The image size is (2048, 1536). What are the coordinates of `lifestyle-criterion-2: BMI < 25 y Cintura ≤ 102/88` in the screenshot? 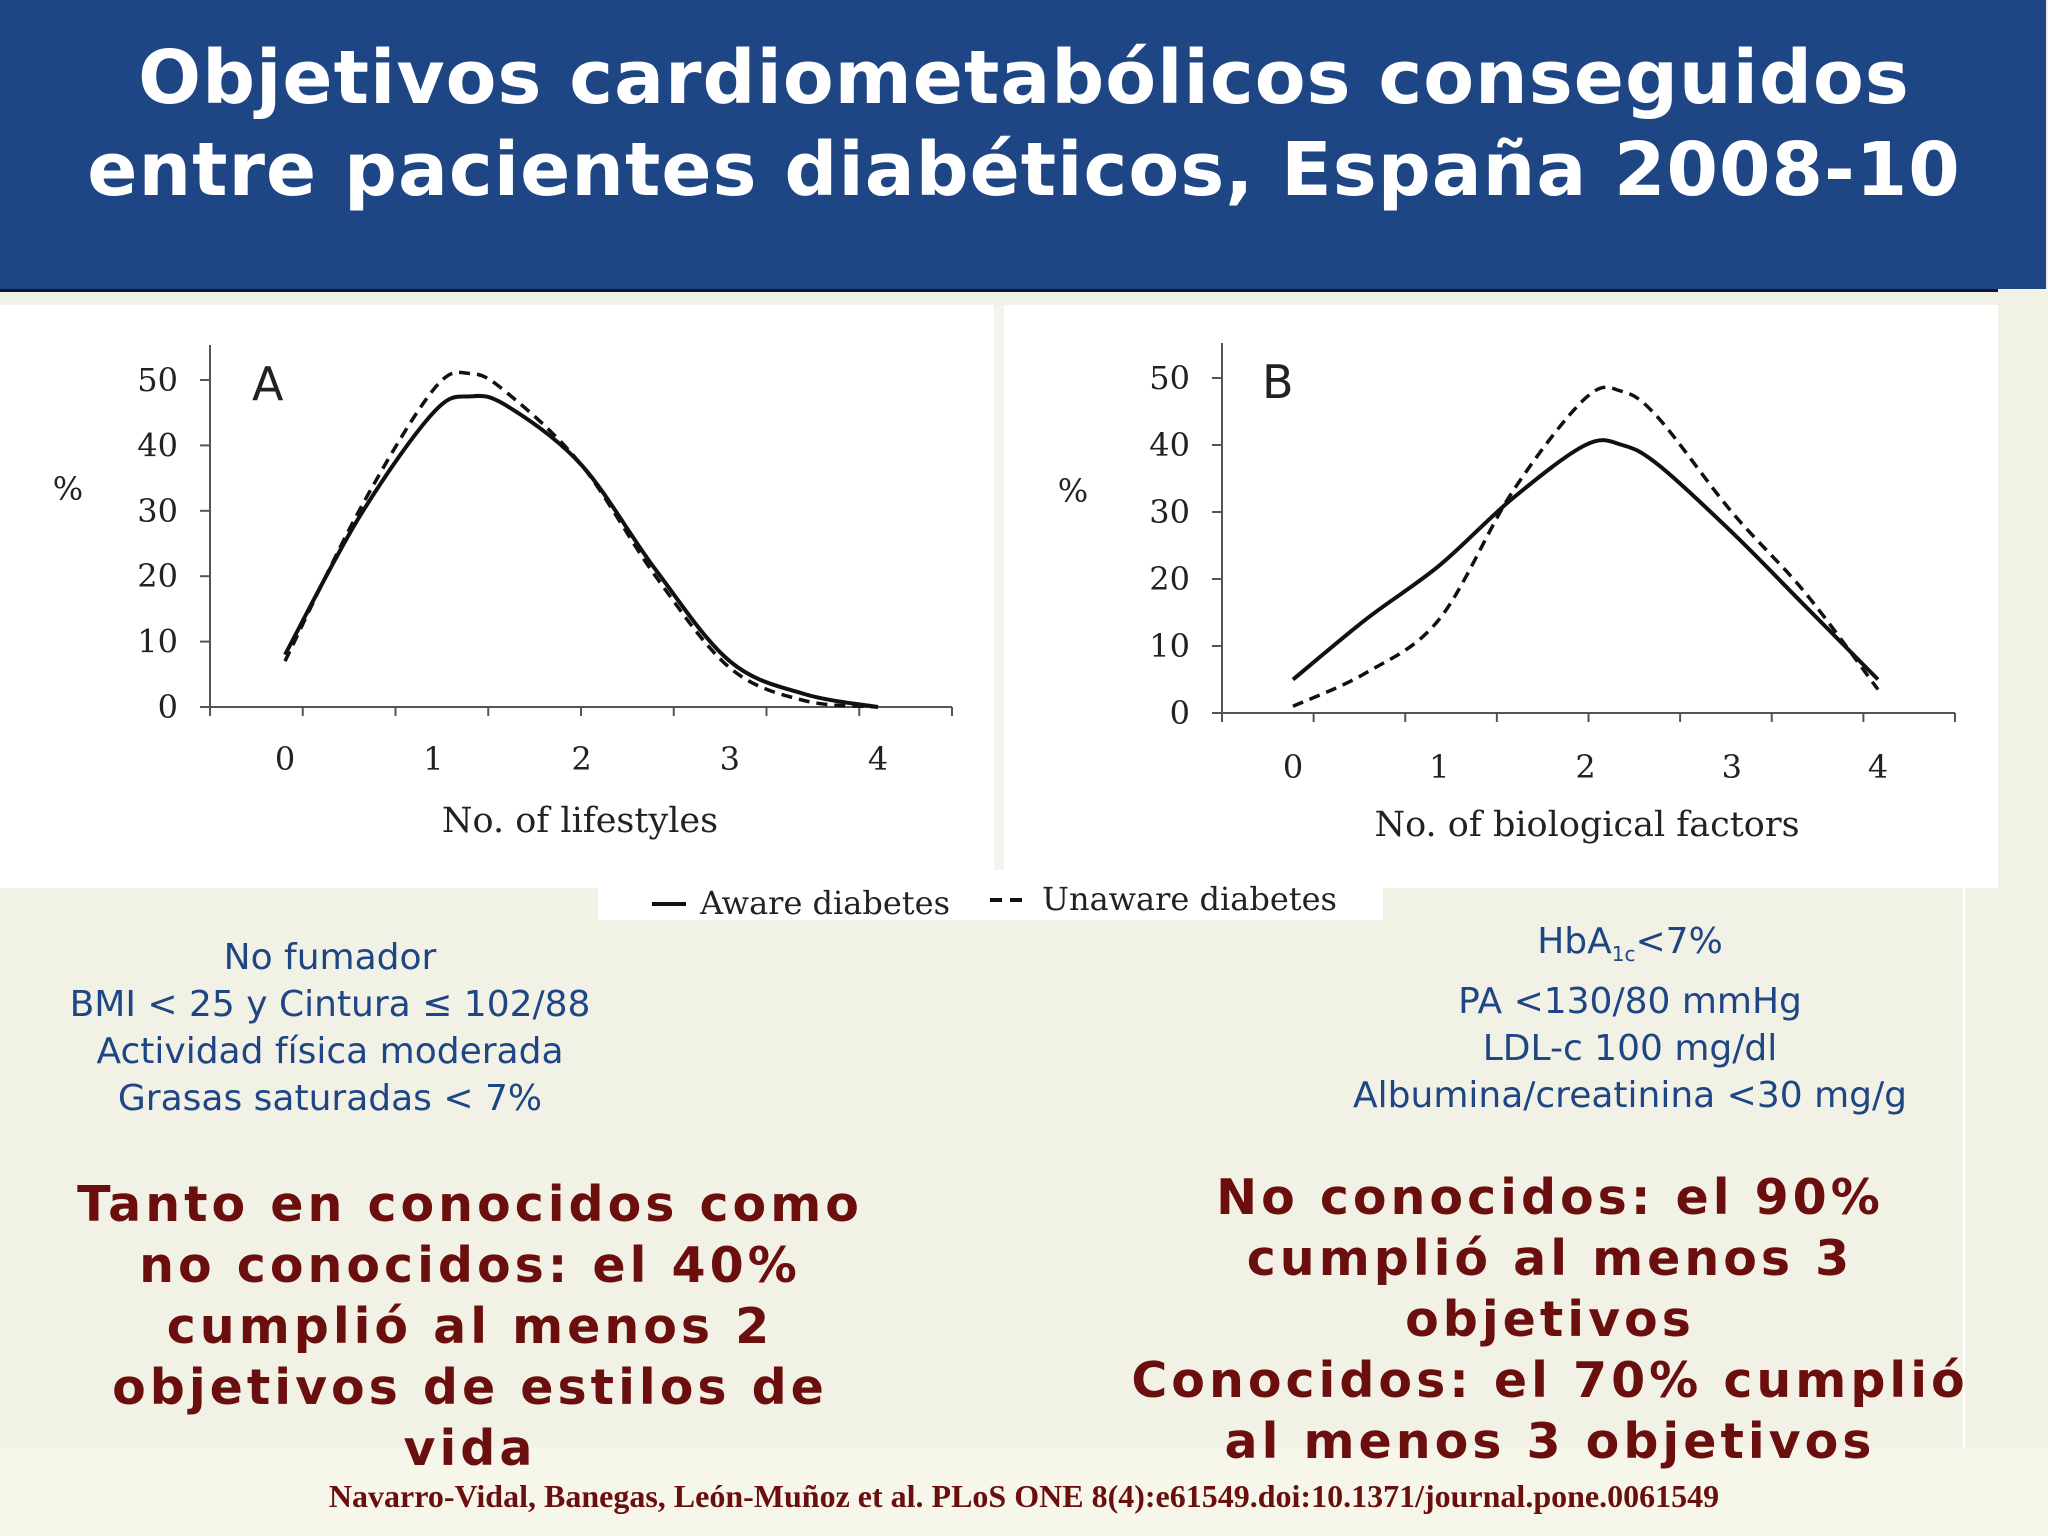 It's located at (330, 1004).